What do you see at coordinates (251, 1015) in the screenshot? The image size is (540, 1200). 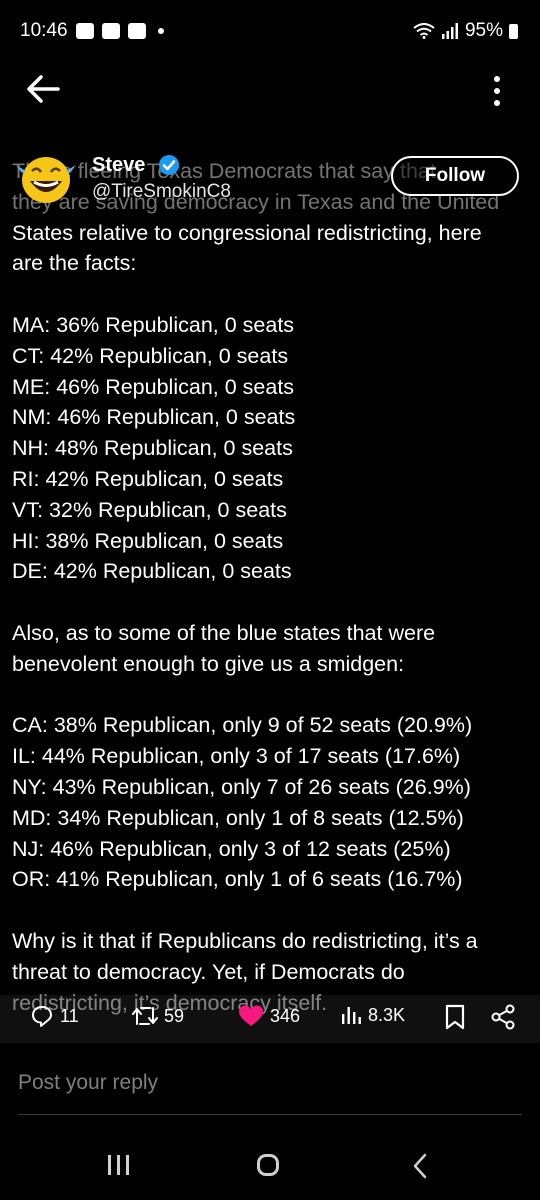 I see `heart-icon` at bounding box center [251, 1015].